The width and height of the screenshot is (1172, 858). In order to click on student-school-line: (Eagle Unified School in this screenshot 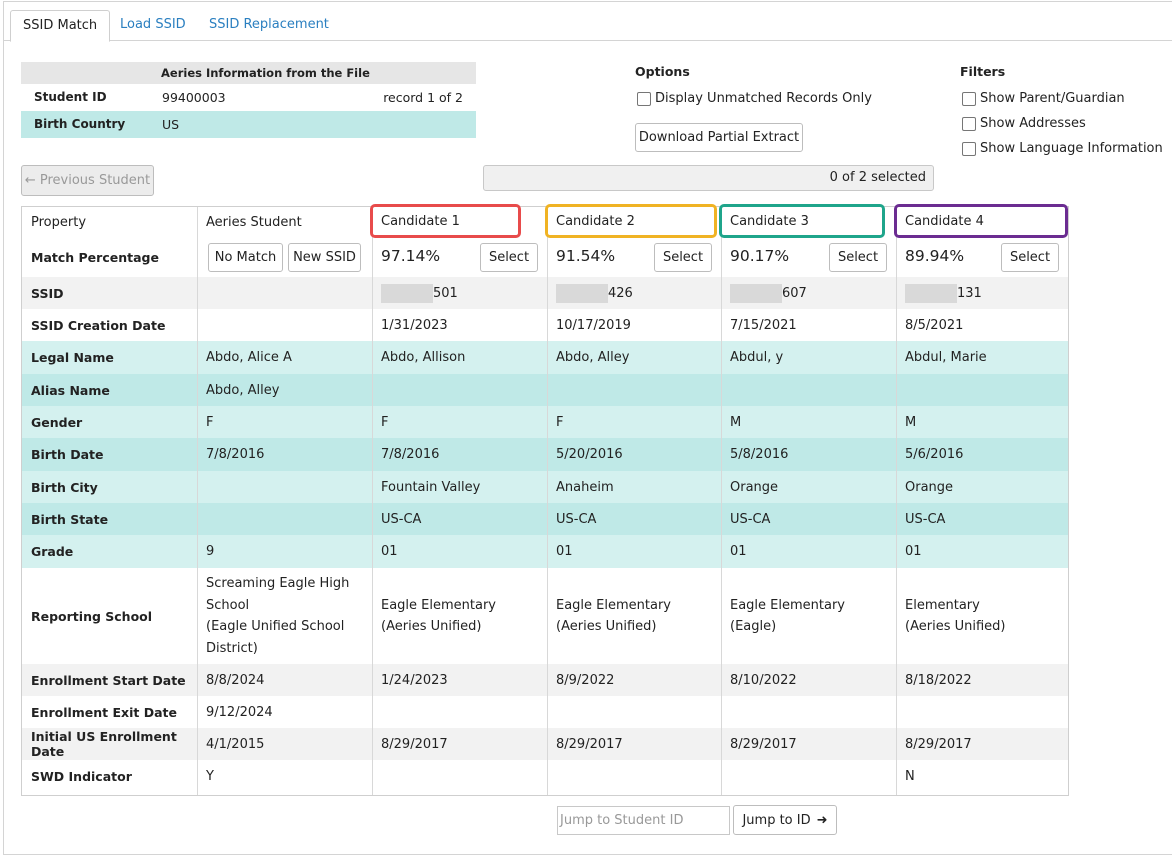, I will do `click(275, 626)`.